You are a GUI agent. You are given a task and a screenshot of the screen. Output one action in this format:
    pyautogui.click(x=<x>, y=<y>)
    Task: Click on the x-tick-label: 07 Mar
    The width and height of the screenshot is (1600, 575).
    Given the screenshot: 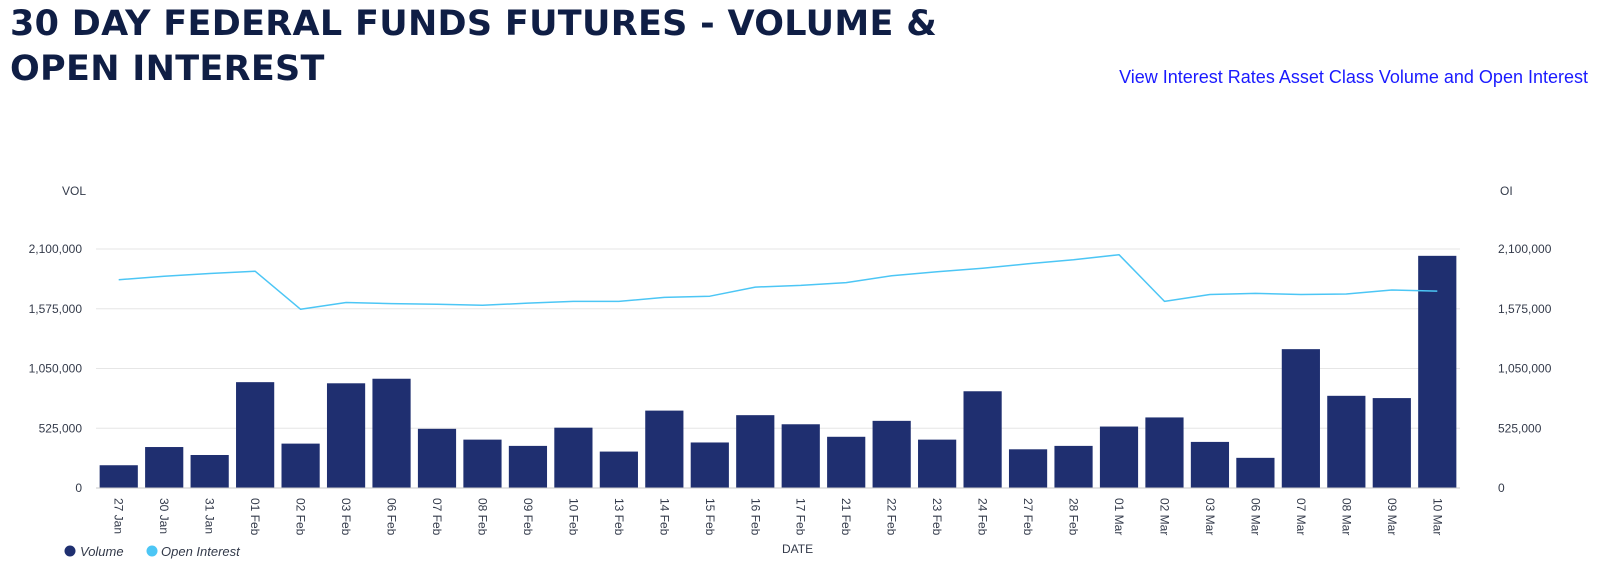 What is the action you would take?
    pyautogui.click(x=1301, y=516)
    